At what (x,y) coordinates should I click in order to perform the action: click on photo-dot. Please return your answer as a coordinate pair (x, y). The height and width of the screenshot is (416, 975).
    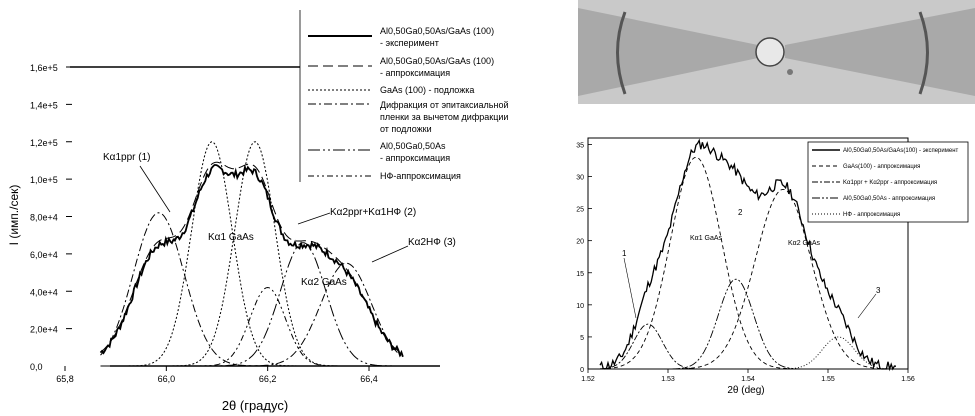
    Looking at the image, I should click on (790, 72).